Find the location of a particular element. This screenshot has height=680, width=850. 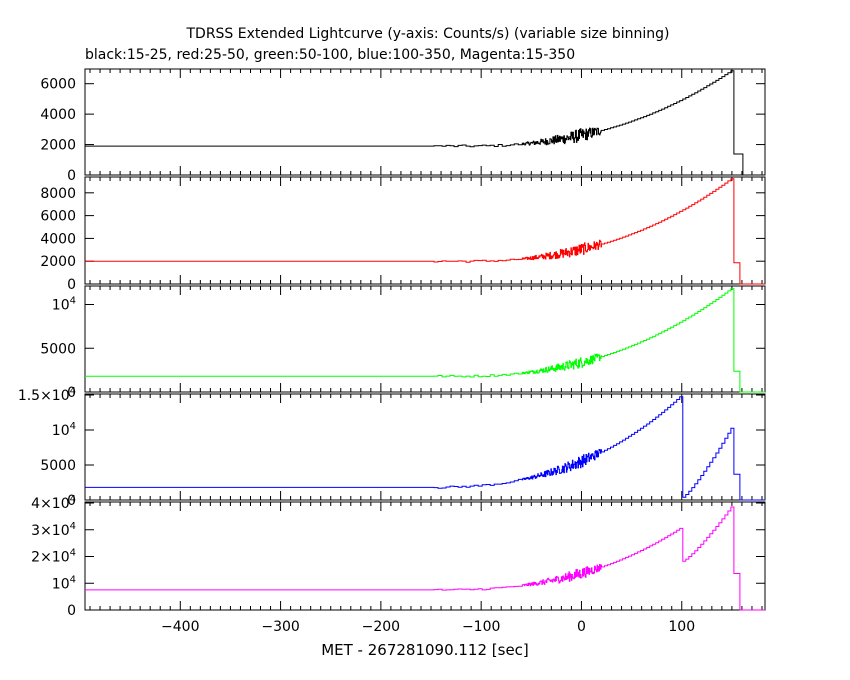

x-tick-label: −400 is located at coordinates (180, 627).